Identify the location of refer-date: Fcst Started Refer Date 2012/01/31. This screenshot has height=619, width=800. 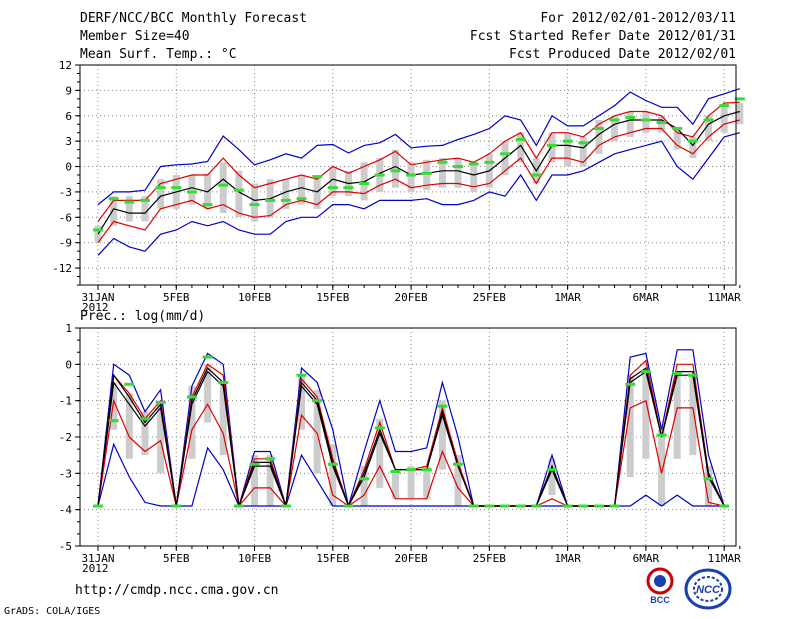
(602, 36).